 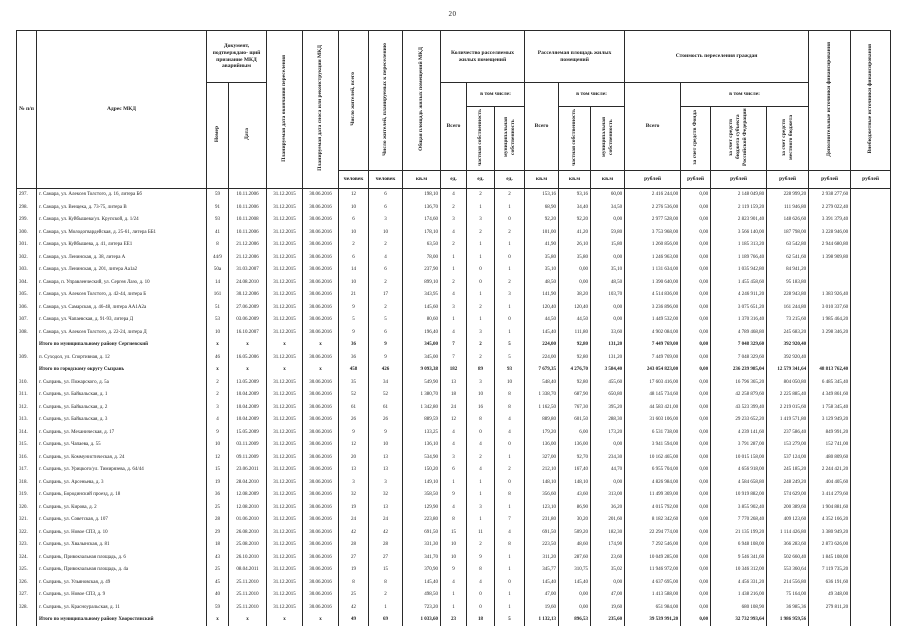 What do you see at coordinates (217, 207) in the screenshot?
I see `data-cell: 91` at bounding box center [217, 207].